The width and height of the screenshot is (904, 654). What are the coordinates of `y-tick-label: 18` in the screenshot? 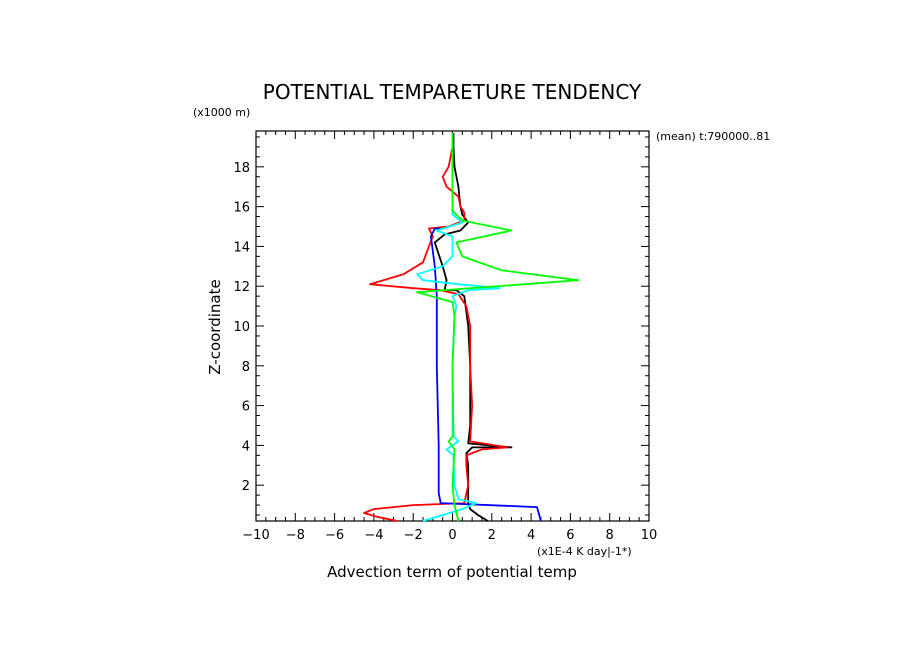 It's located at (241, 168).